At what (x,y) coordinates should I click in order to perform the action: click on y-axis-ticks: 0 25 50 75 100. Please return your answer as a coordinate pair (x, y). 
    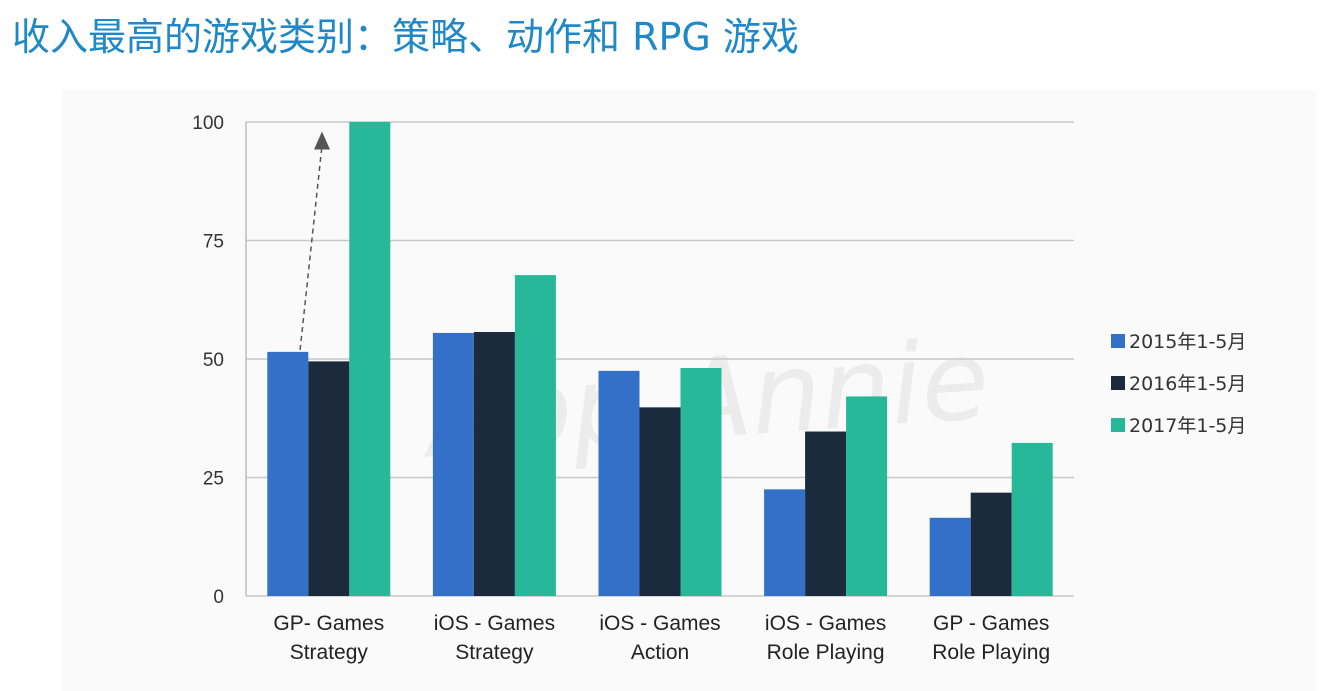
    Looking at the image, I should click on (208, 360).